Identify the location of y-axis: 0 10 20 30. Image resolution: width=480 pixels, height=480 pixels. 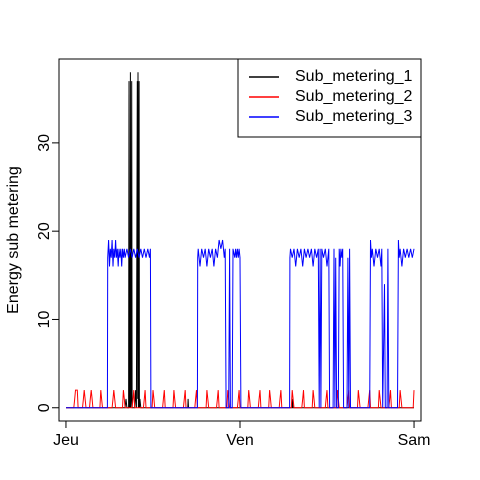
(48, 273).